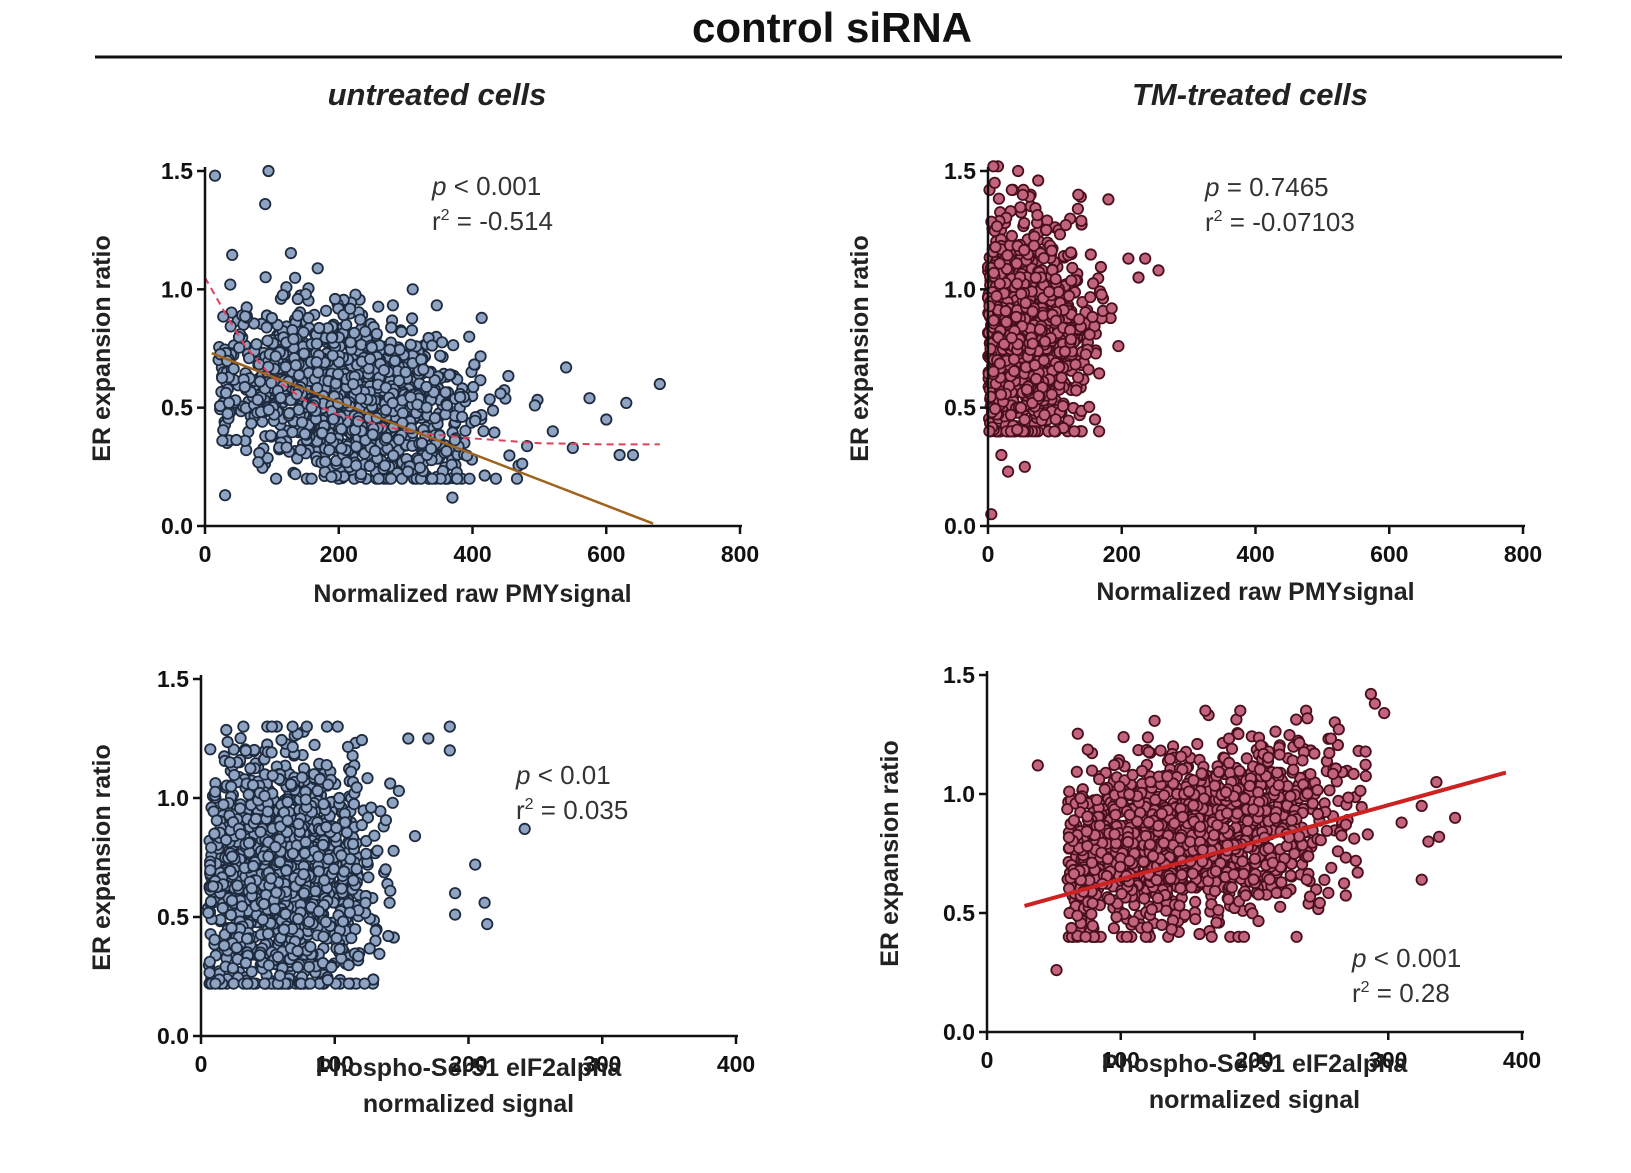 Image resolution: width=1631 pixels, height=1173 pixels. What do you see at coordinates (1246, 832) in the screenshot?
I see `scatter-points` at bounding box center [1246, 832].